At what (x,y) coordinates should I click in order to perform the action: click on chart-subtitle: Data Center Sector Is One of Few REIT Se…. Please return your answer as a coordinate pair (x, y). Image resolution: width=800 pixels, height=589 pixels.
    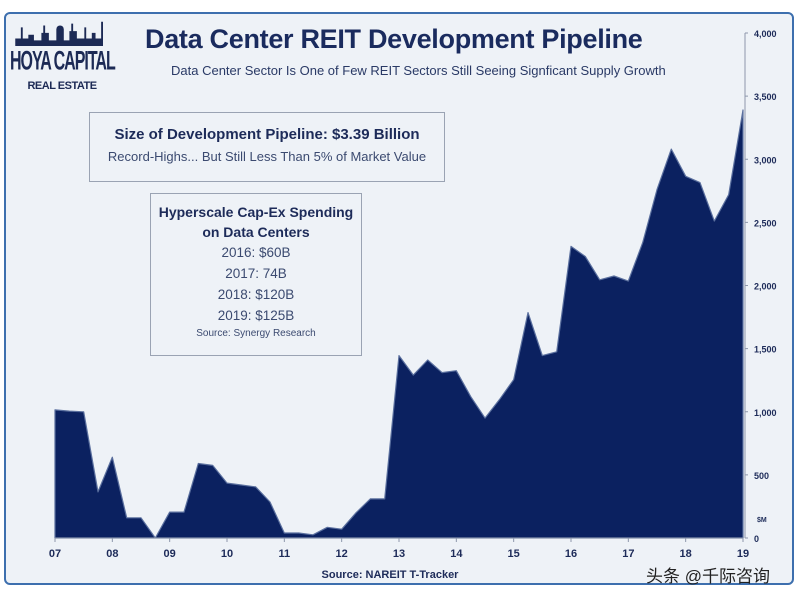
    Looking at the image, I should click on (418, 70).